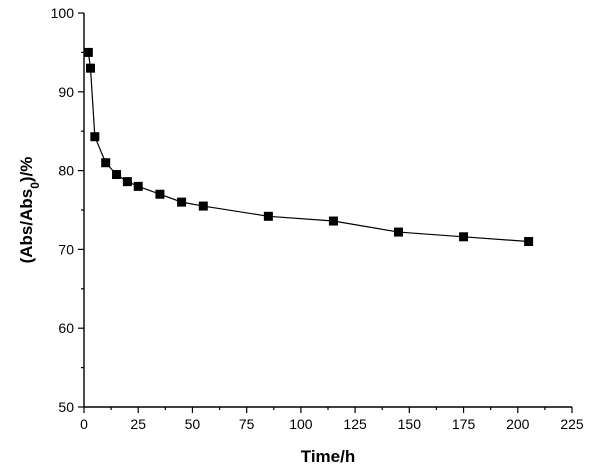 Image resolution: width=597 pixels, height=470 pixels. What do you see at coordinates (66, 249) in the screenshot?
I see `y-tick-label: 70` at bounding box center [66, 249].